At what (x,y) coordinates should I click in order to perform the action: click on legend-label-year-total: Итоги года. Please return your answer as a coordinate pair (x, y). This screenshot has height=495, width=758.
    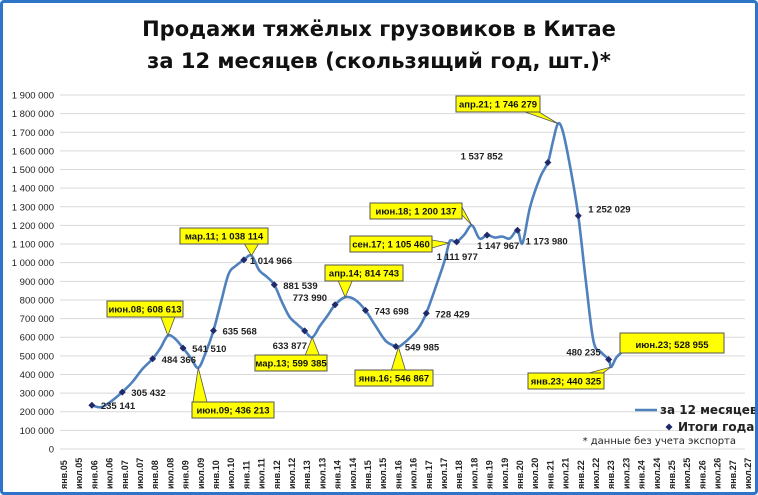
    Looking at the image, I should click on (716, 427).